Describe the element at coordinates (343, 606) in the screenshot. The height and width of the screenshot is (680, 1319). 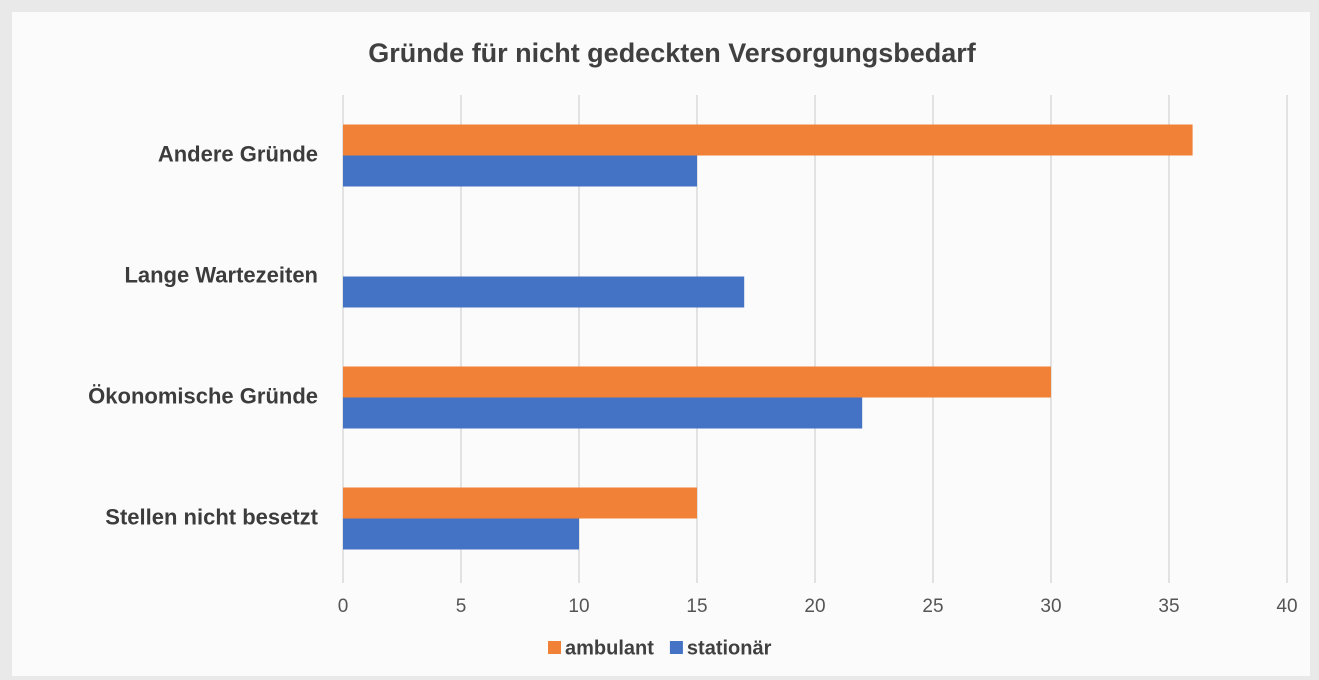
I see `x-tick-label: 0` at that location.